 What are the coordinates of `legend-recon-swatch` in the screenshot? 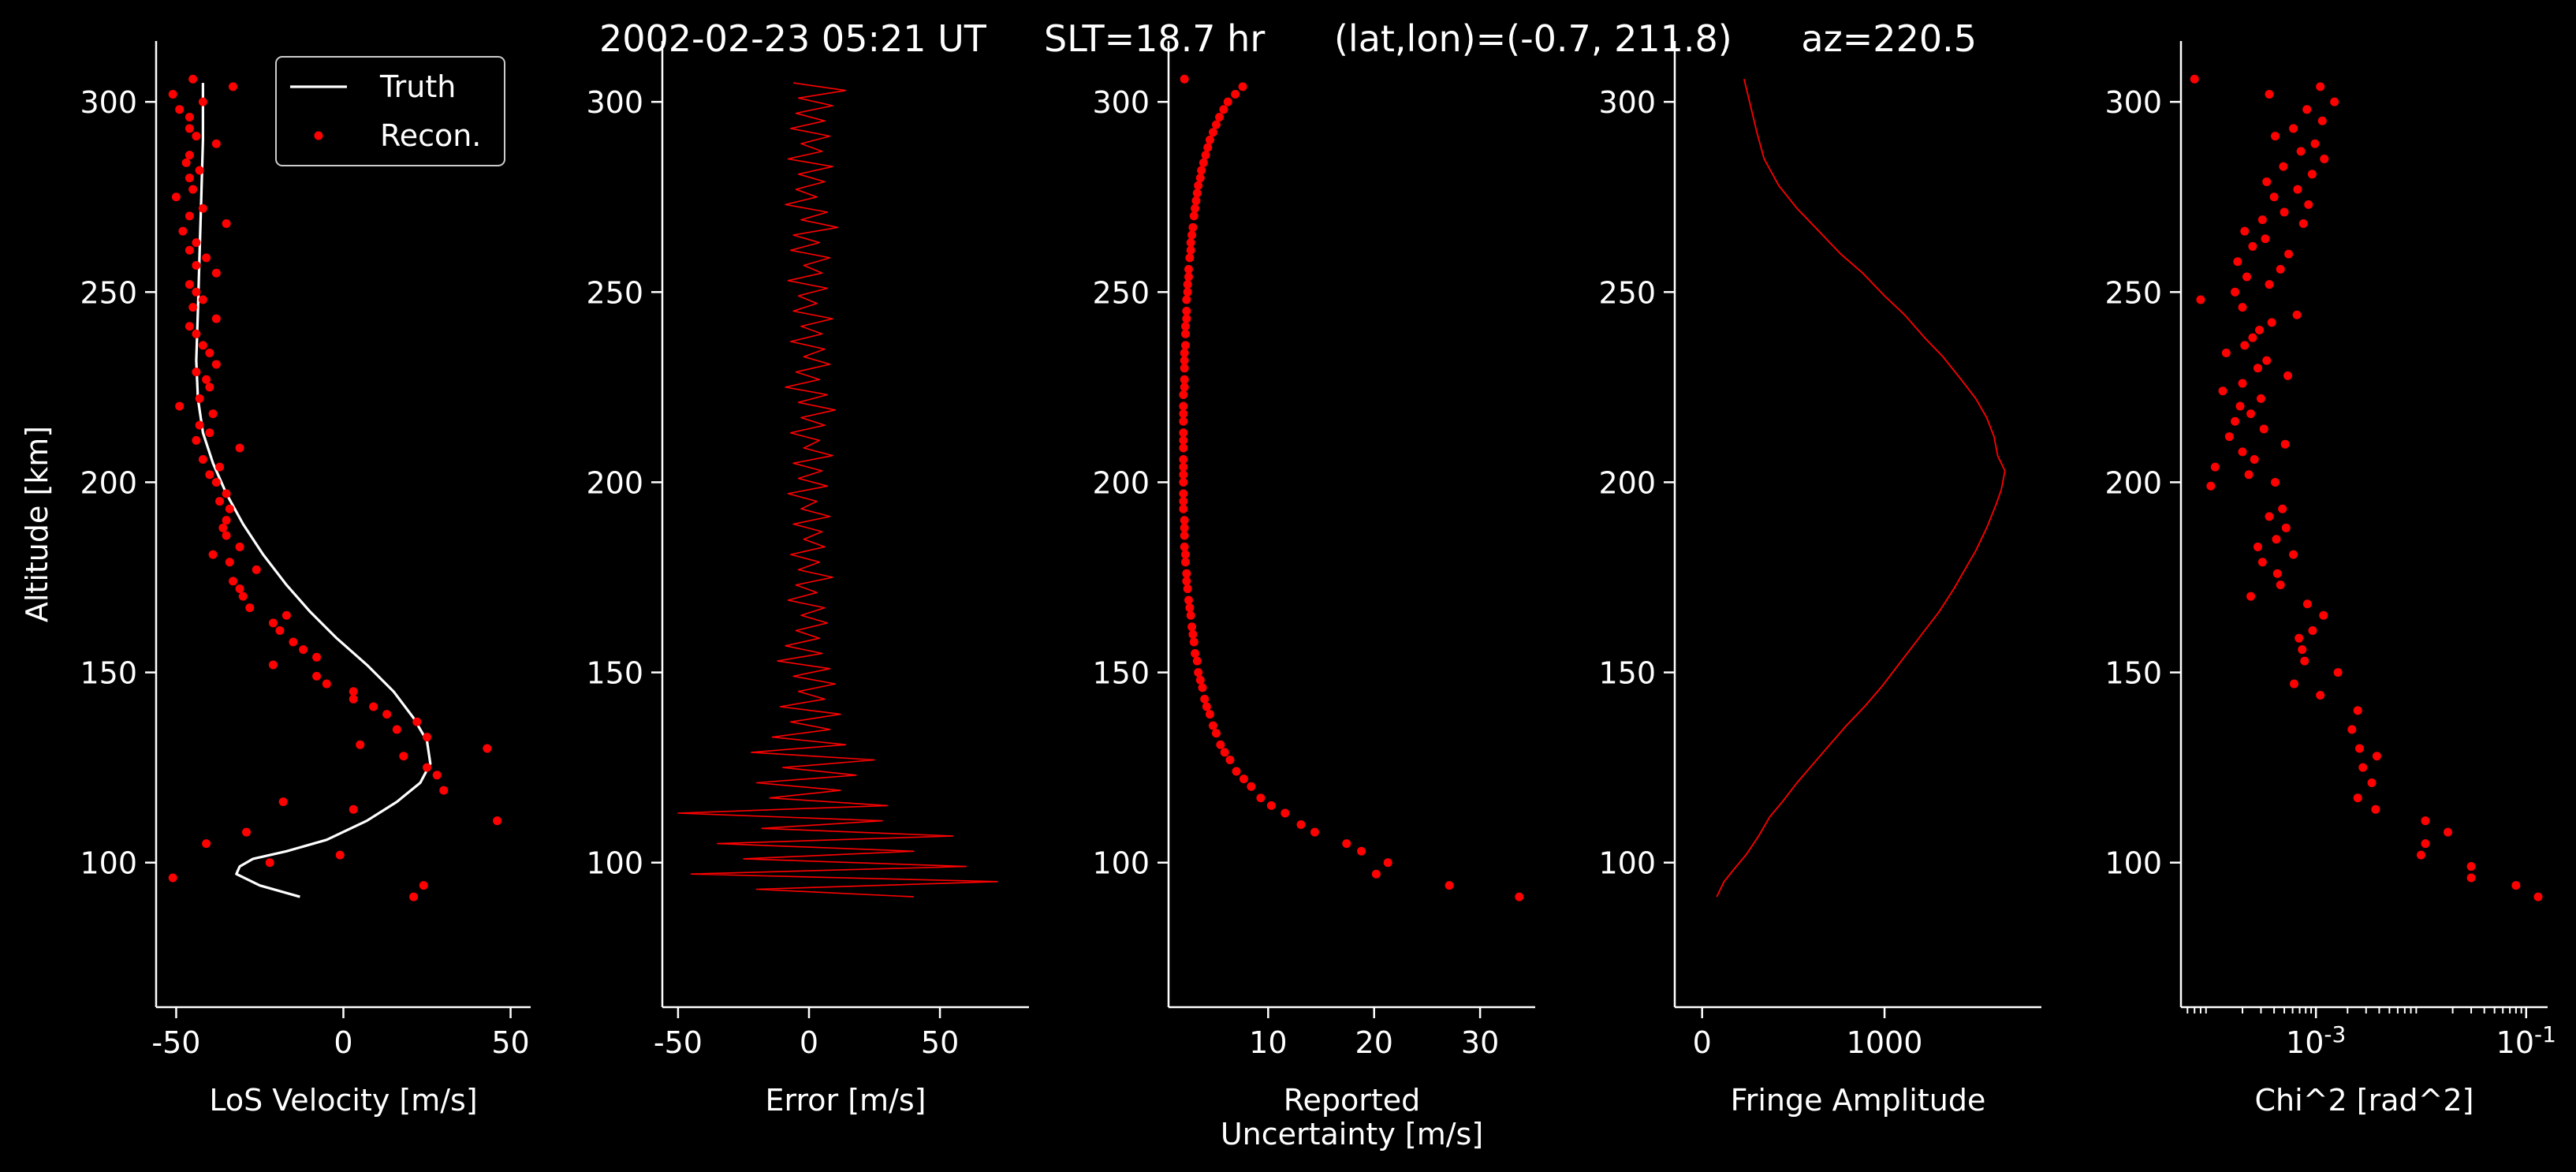 It's located at (318, 135).